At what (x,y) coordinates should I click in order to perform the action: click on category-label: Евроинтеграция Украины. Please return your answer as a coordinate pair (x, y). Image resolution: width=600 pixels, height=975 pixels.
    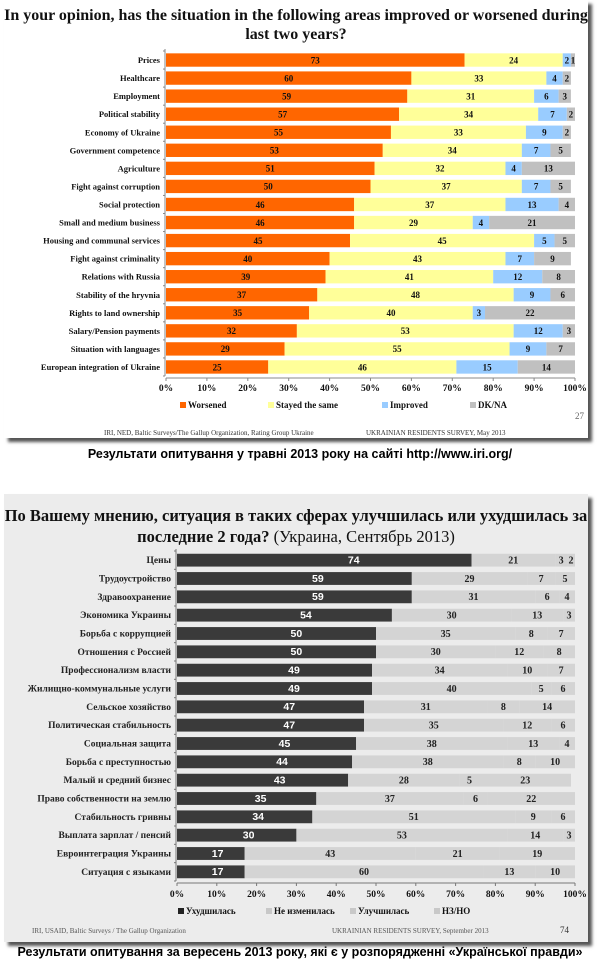
    Looking at the image, I should click on (114, 855).